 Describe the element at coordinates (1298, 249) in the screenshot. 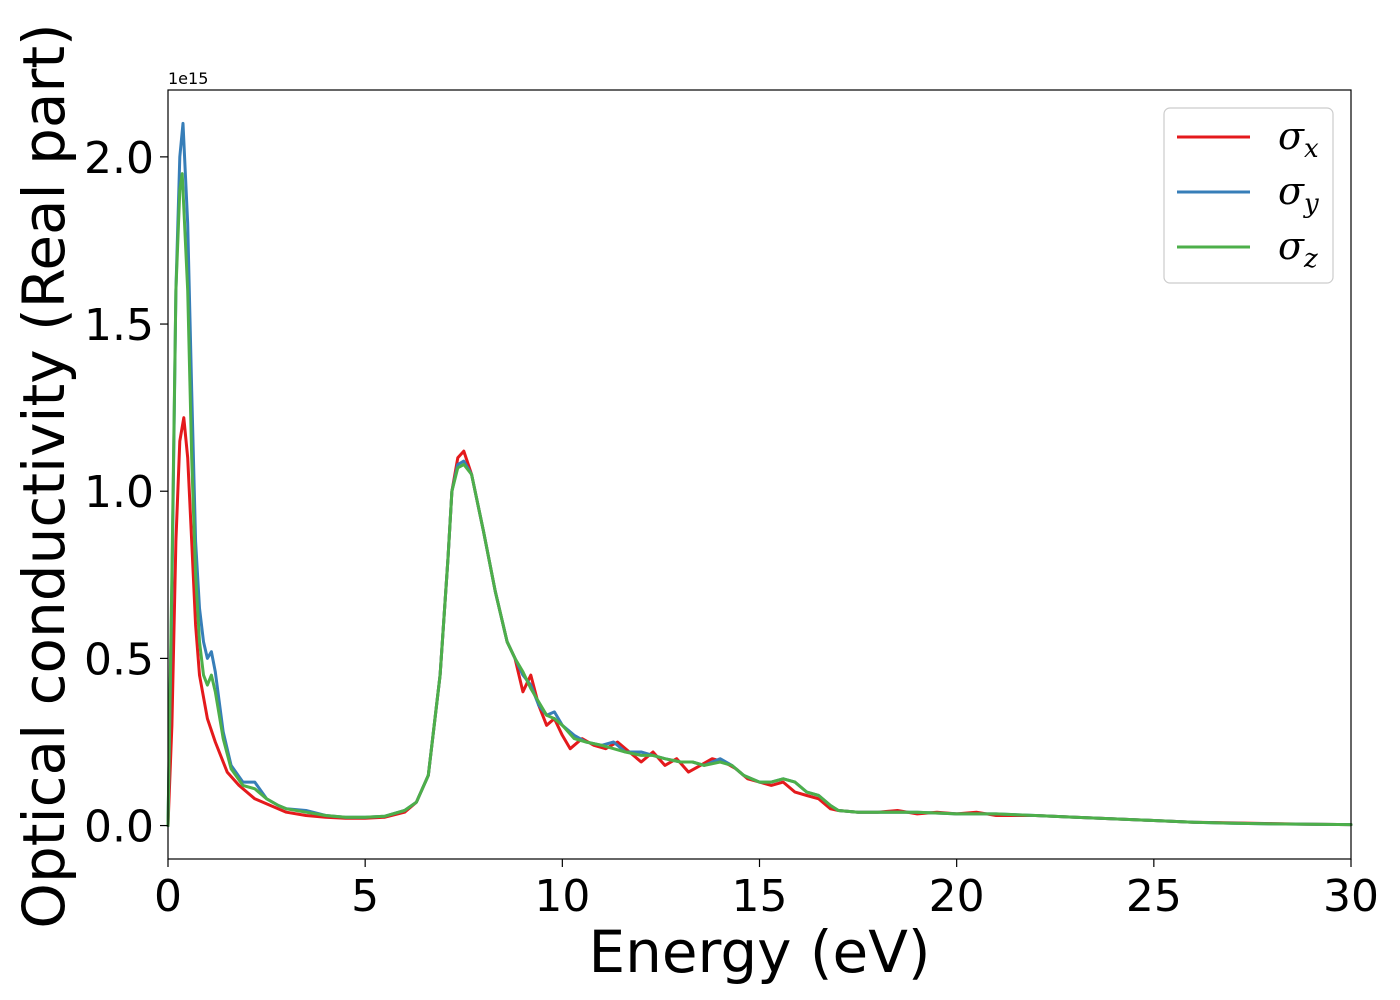

I see `legend-label-z: σz` at that location.